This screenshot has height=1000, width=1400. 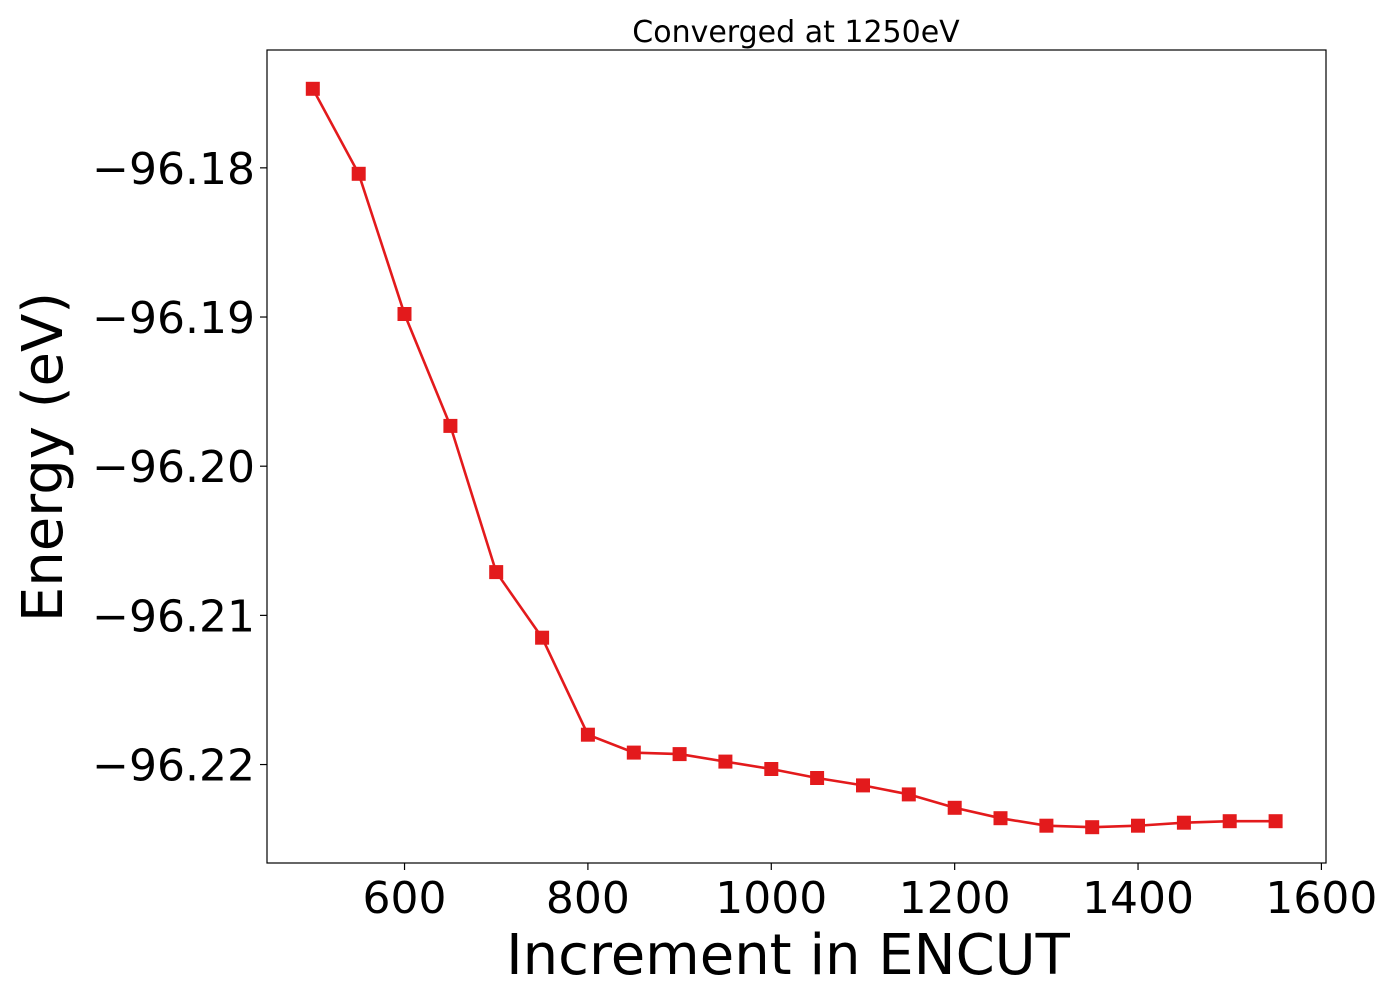 What do you see at coordinates (173, 616) in the screenshot?
I see `y-tick-label: −96.21` at bounding box center [173, 616].